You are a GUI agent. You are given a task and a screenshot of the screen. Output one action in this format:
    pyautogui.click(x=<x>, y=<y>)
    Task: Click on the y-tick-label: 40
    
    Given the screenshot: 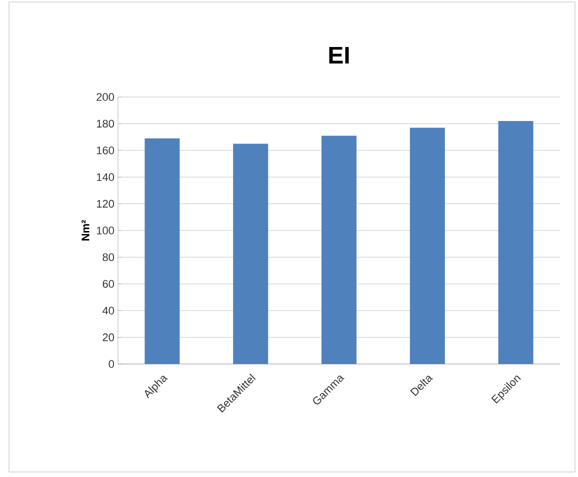 What is the action you would take?
    pyautogui.click(x=108, y=310)
    